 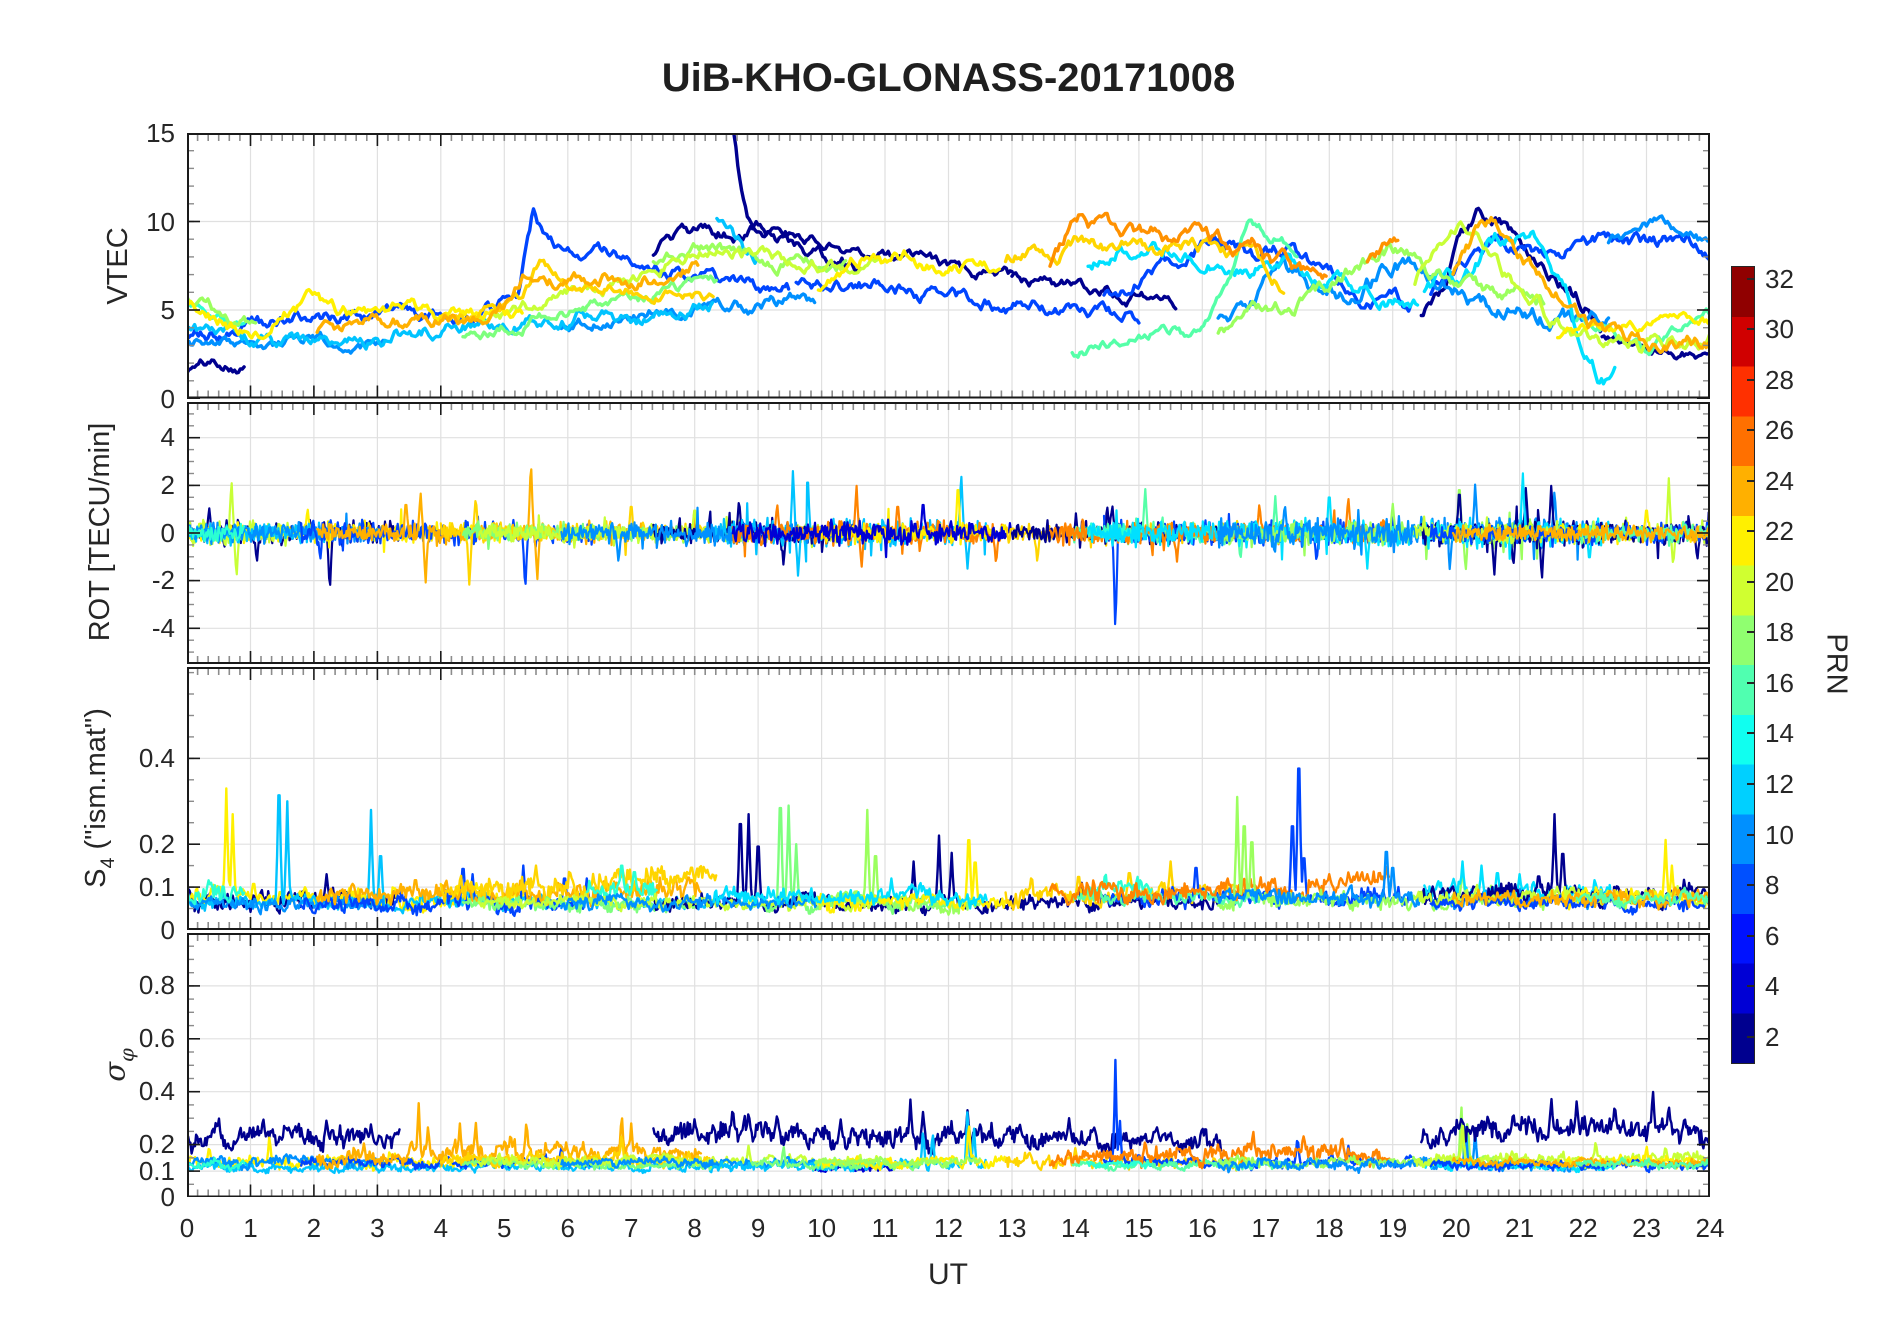 What do you see at coordinates (504, 1228) in the screenshot?
I see `x-tick-label: 5` at bounding box center [504, 1228].